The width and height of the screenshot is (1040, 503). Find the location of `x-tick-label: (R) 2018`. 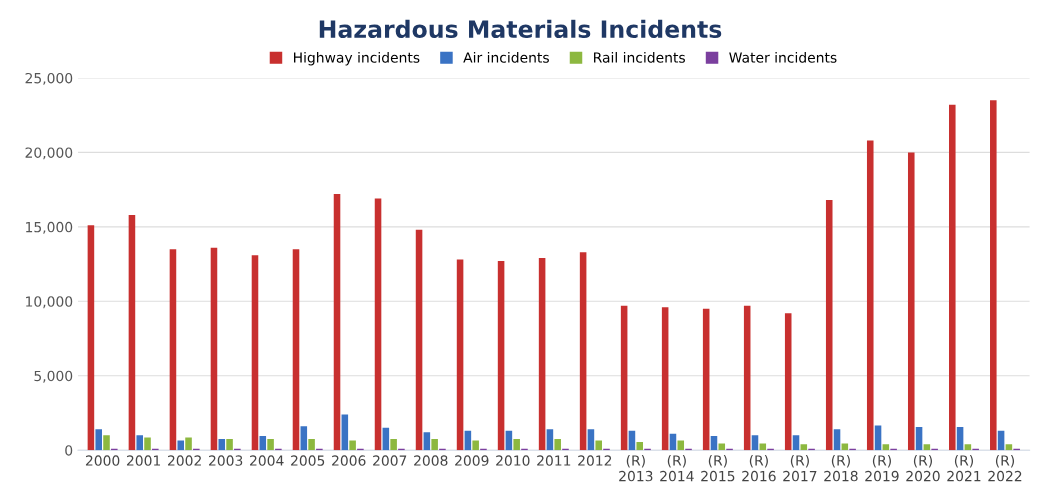

x-tick-label: (R) 2018 is located at coordinates (841, 468).